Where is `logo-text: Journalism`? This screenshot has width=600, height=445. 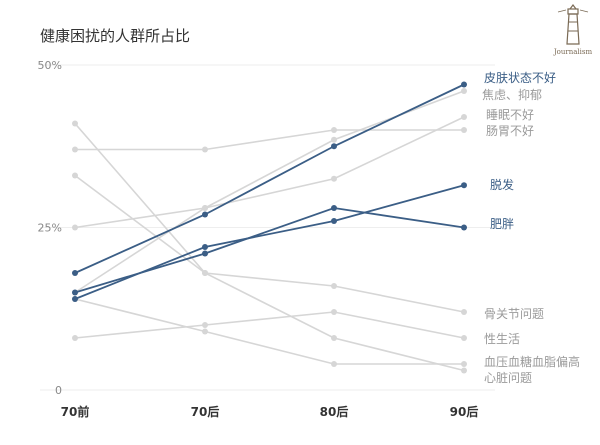 logo-text: Journalism is located at coordinates (573, 52).